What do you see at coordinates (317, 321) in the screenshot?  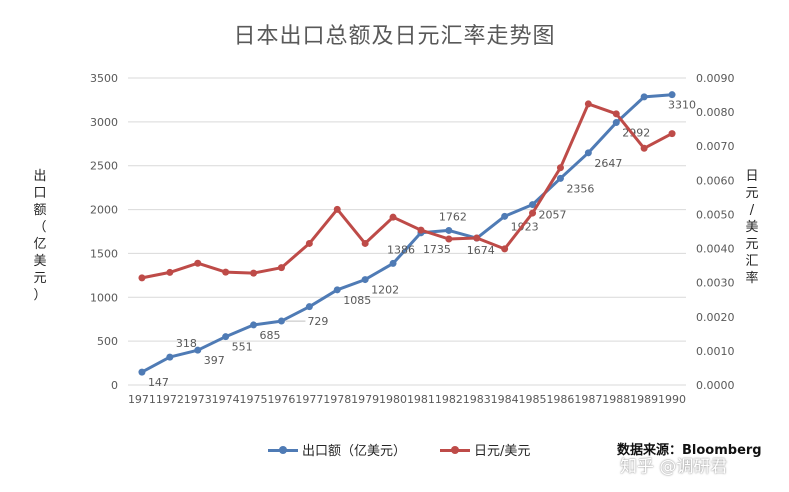 I see `data-label: 729` at bounding box center [317, 321].